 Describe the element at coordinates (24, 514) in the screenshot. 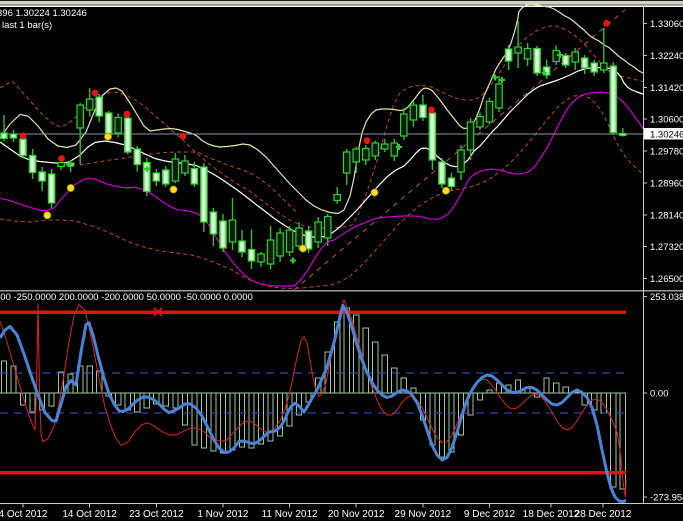

I see `svg-text: 4 Oct 2012` at that location.